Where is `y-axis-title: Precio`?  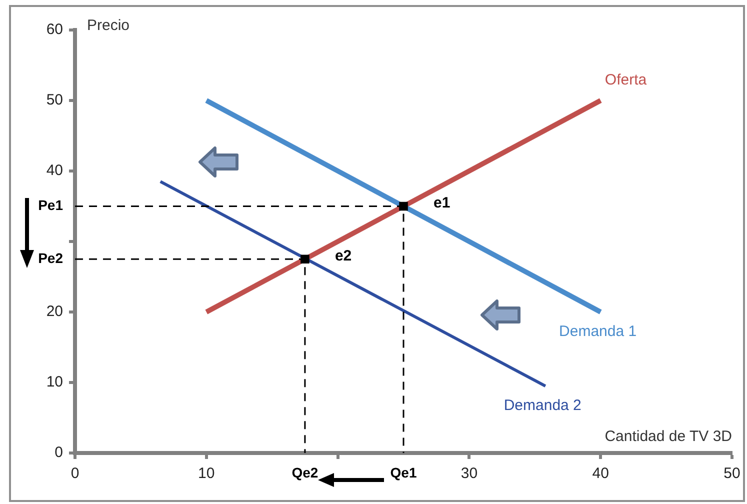
y-axis-title: Precio is located at coordinates (108, 25).